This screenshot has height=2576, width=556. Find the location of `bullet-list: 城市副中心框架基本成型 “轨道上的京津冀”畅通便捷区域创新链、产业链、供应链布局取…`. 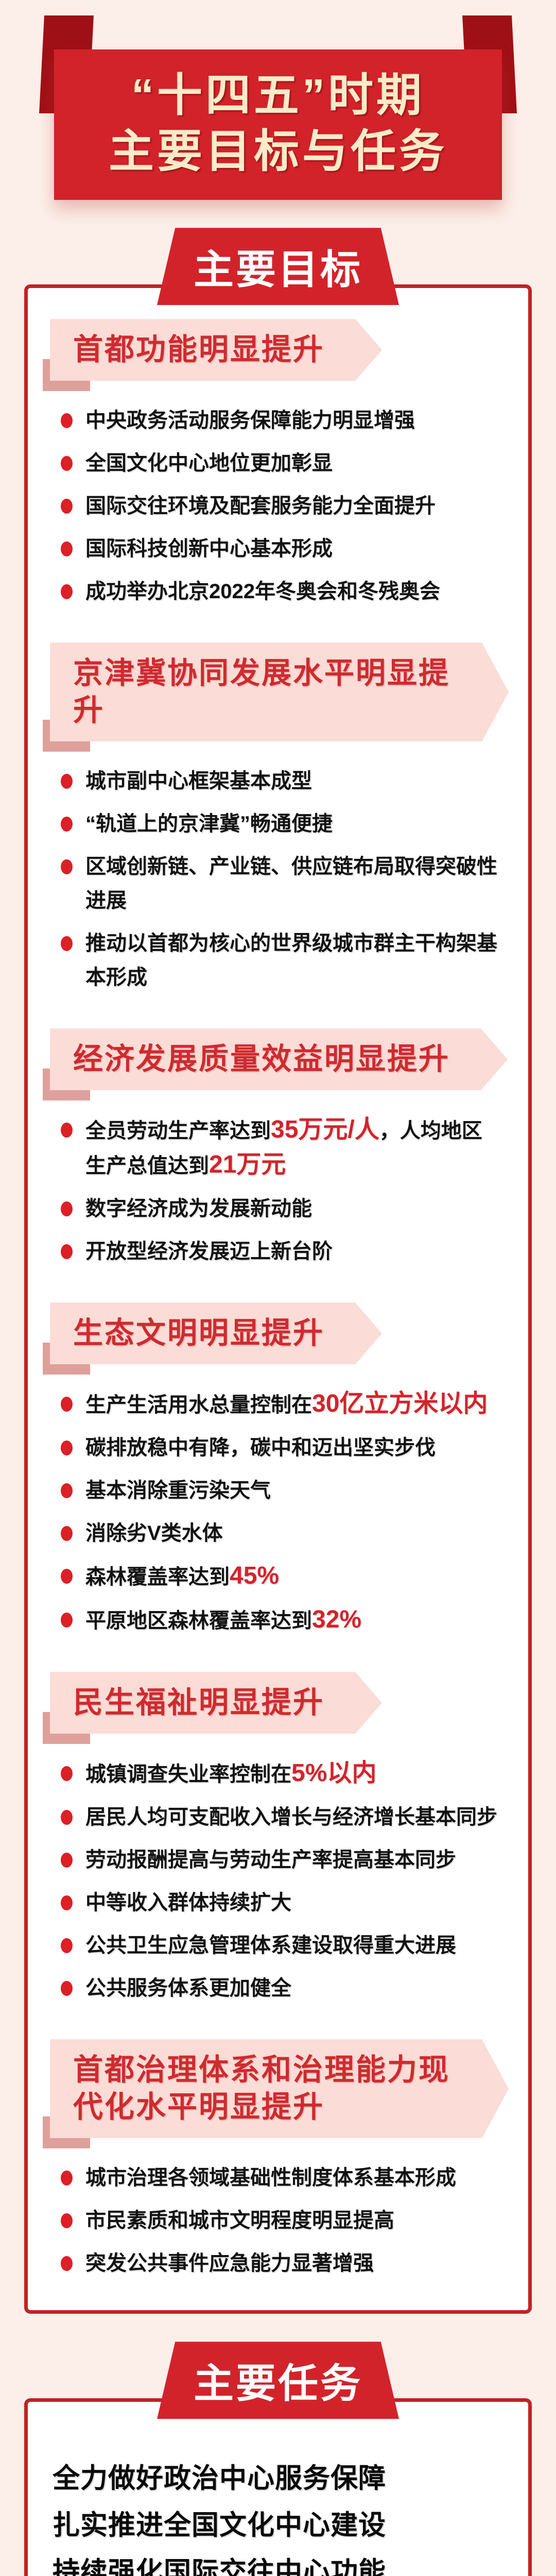

bullet-list: 城市副中心框架基本成型 “轨道上的京津冀”畅通便捷区域创新链、产业链、供应链布局取… is located at coordinates (276, 879).